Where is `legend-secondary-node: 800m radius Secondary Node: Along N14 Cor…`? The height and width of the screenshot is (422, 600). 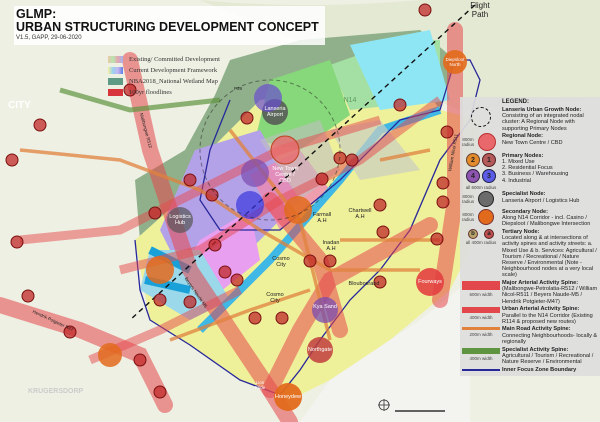 legend-secondary-node: 800m radius Secondary Node: Along N14 Cor… is located at coordinates (530, 218).